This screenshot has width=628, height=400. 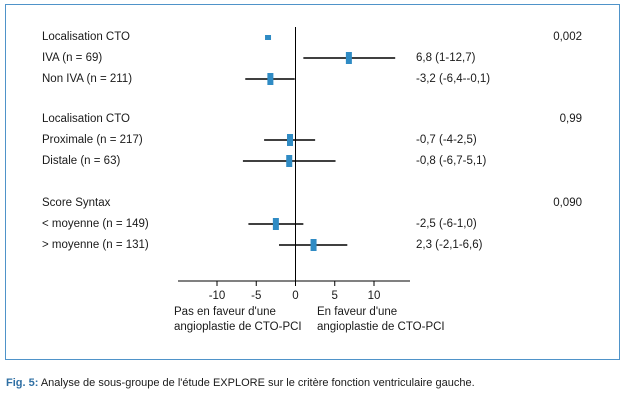 What do you see at coordinates (217, 296) in the screenshot?
I see `x-tick-label-0: -10` at bounding box center [217, 296].